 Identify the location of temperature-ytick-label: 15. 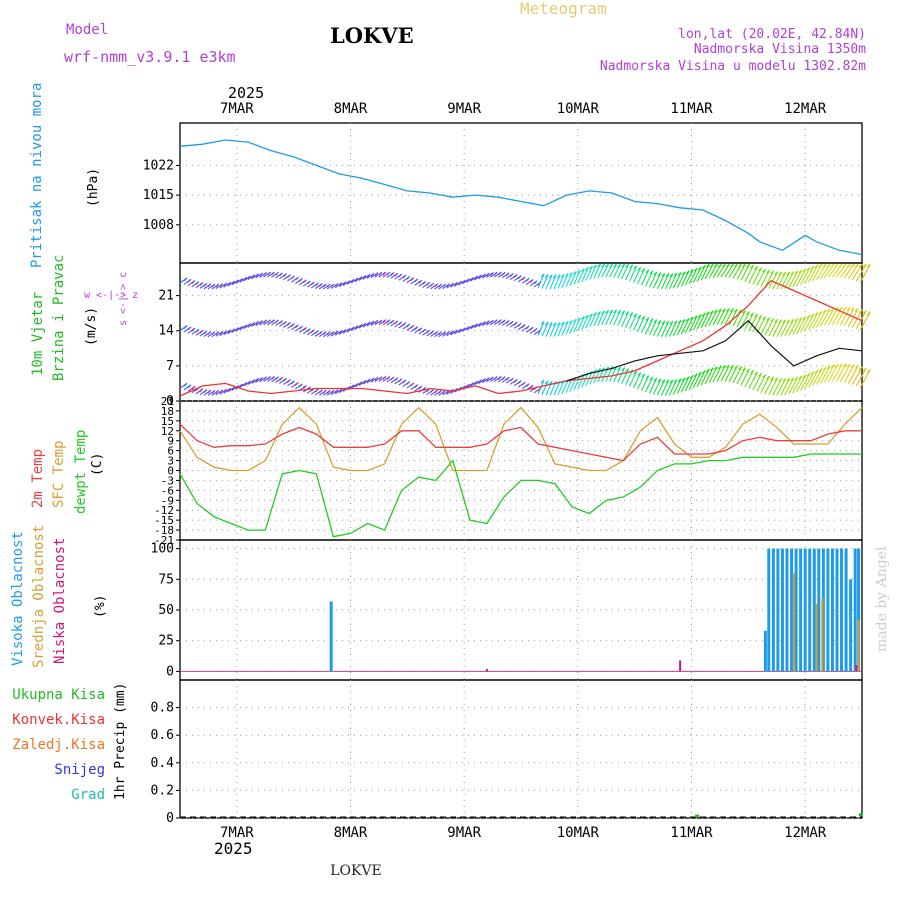
(167, 421).